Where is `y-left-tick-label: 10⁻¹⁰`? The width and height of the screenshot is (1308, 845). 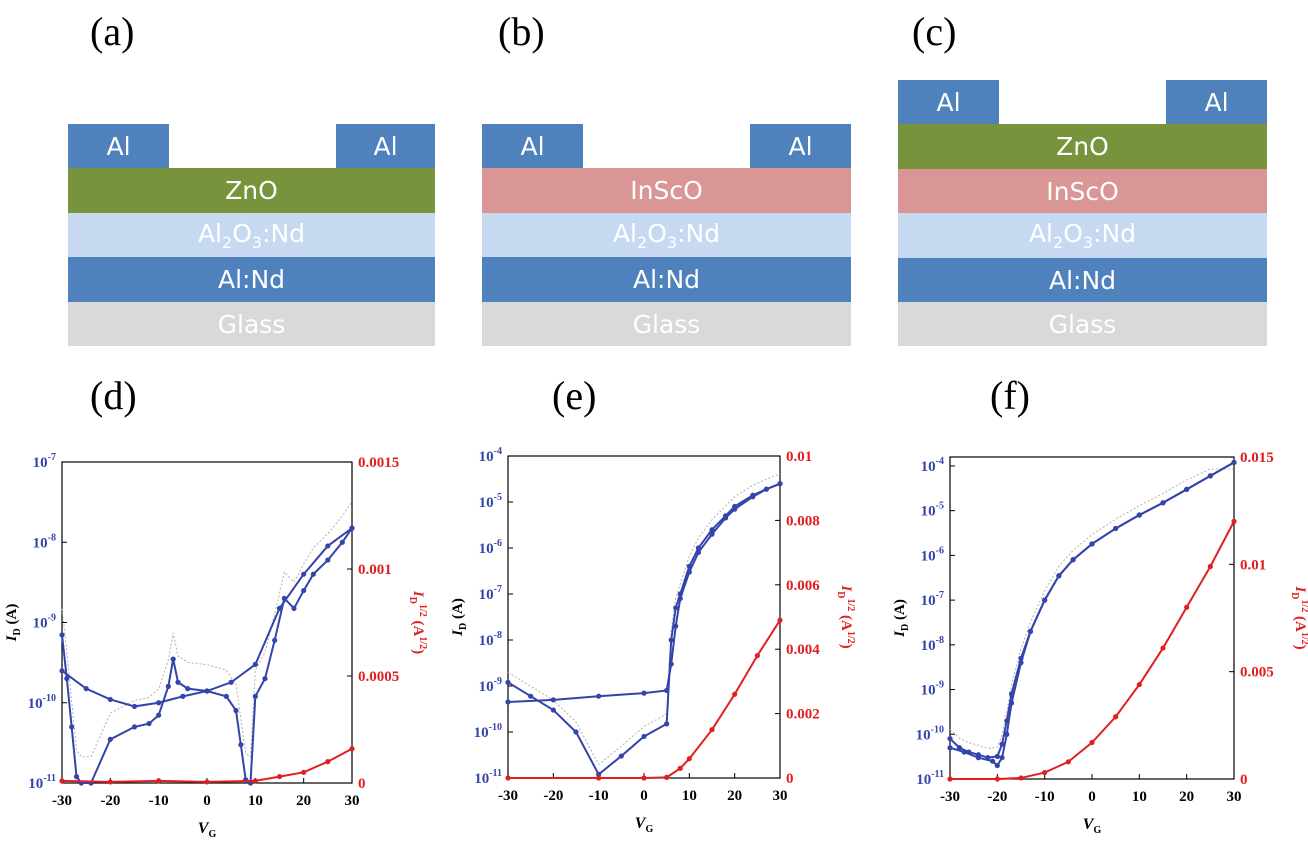 y-left-tick-label: 10⁻¹⁰ is located at coordinates (42, 702).